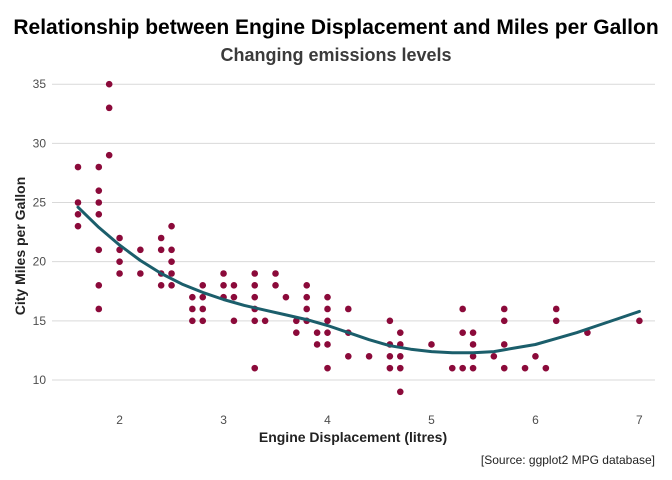 This screenshot has height=480, width=672. I want to click on y-tick-label: 20, so click(40, 262).